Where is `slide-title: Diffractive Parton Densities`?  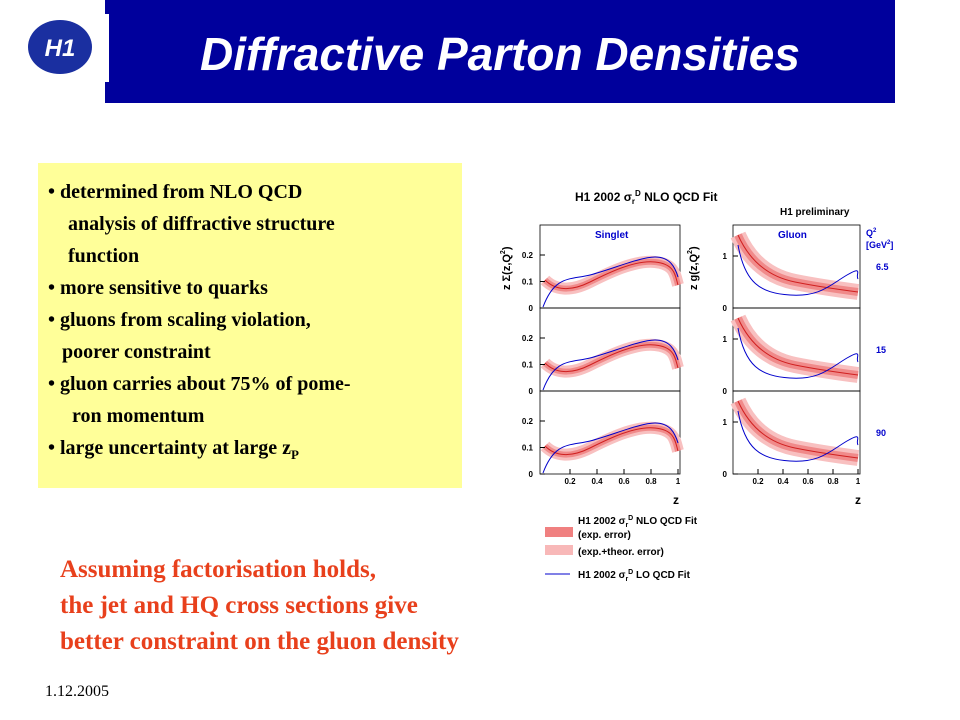 slide-title: Diffractive Parton Densities is located at coordinates (500, 54).